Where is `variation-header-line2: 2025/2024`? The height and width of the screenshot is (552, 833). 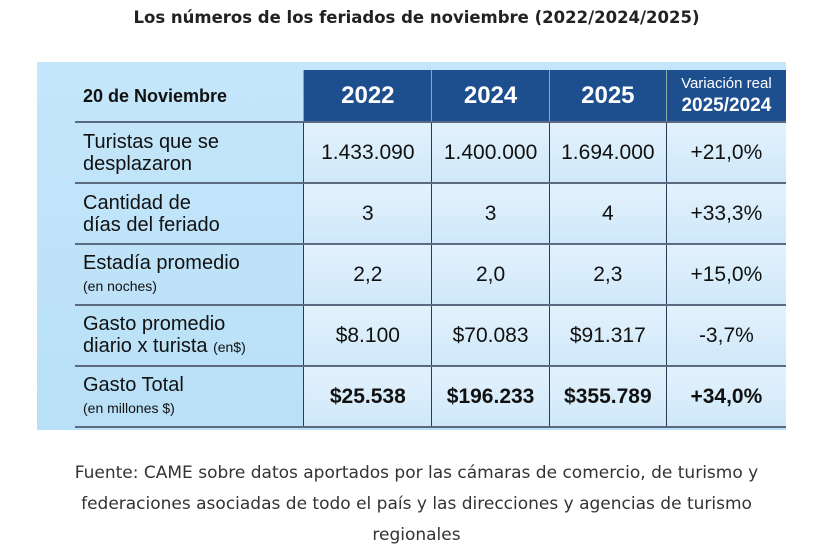 variation-header-line2: 2025/2024 is located at coordinates (726, 105).